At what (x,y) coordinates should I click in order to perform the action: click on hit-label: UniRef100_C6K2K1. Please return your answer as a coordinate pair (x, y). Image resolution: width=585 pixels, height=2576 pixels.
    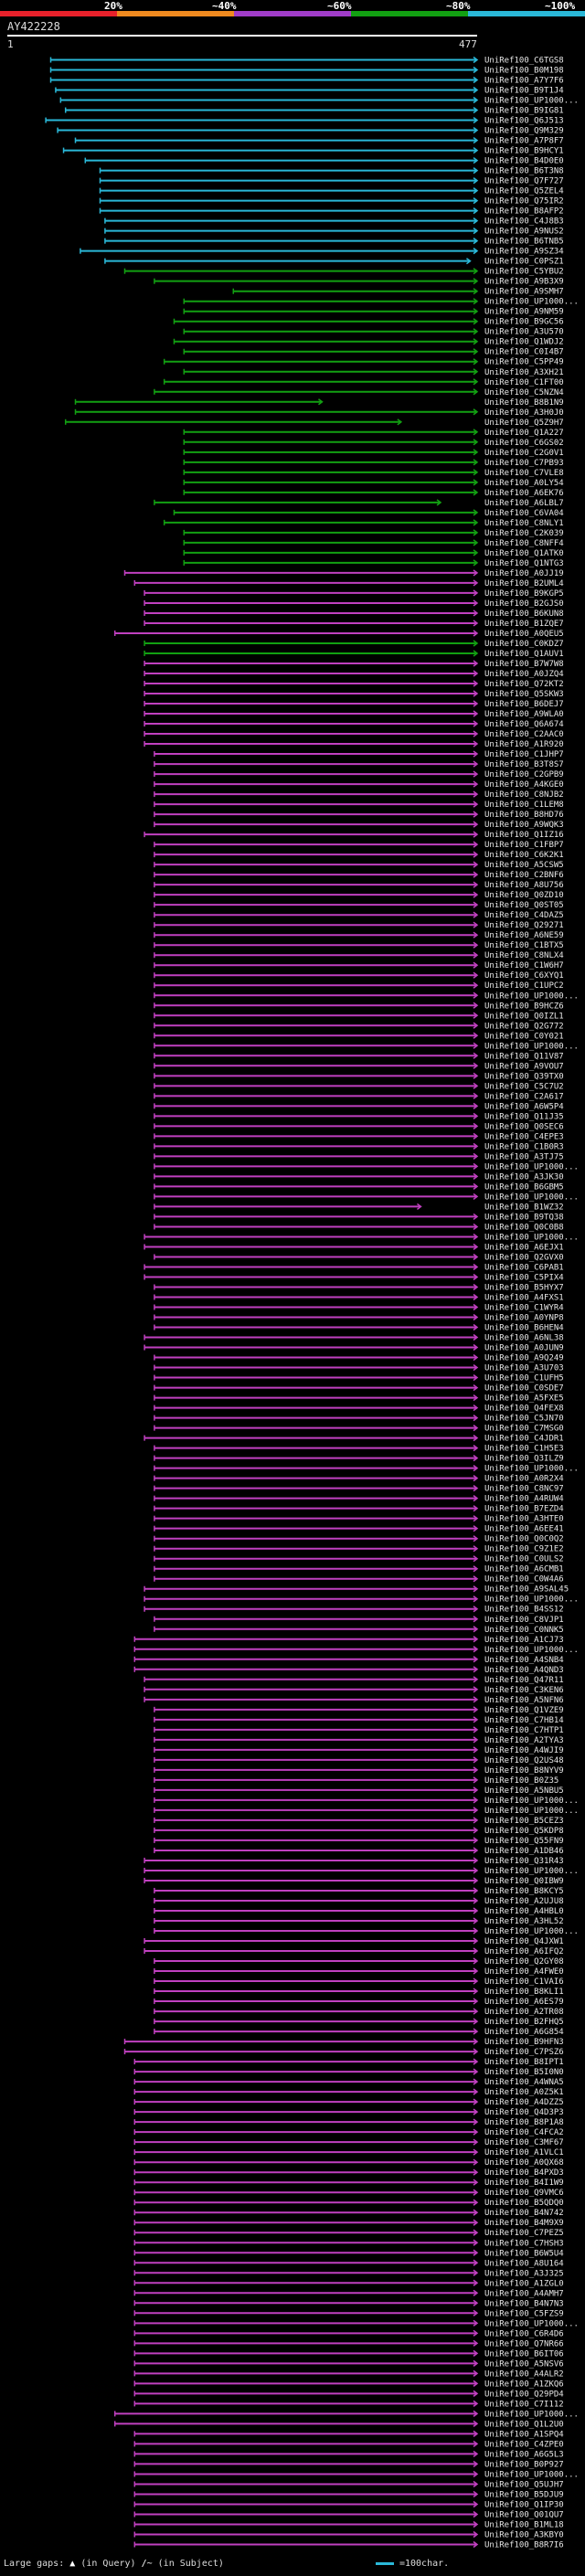
    Looking at the image, I should click on (524, 855).